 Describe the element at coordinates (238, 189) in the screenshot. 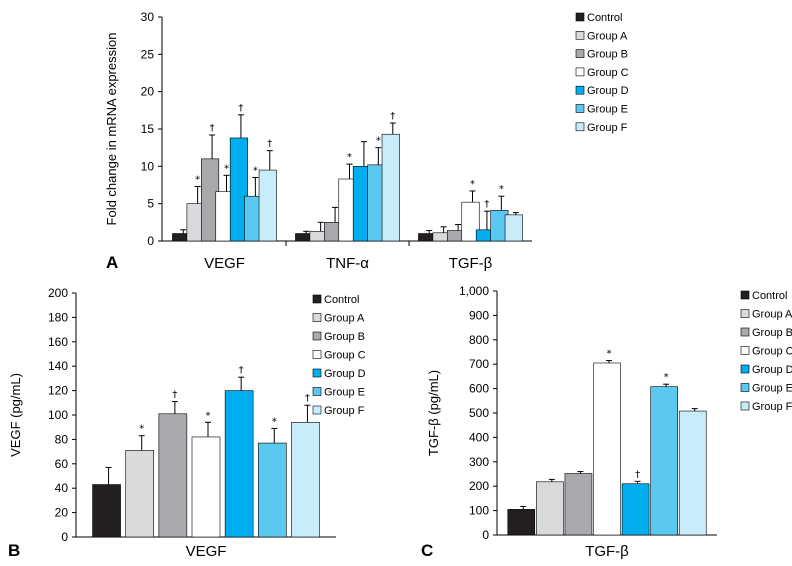

I see `panel-a-bar-group-d` at that location.